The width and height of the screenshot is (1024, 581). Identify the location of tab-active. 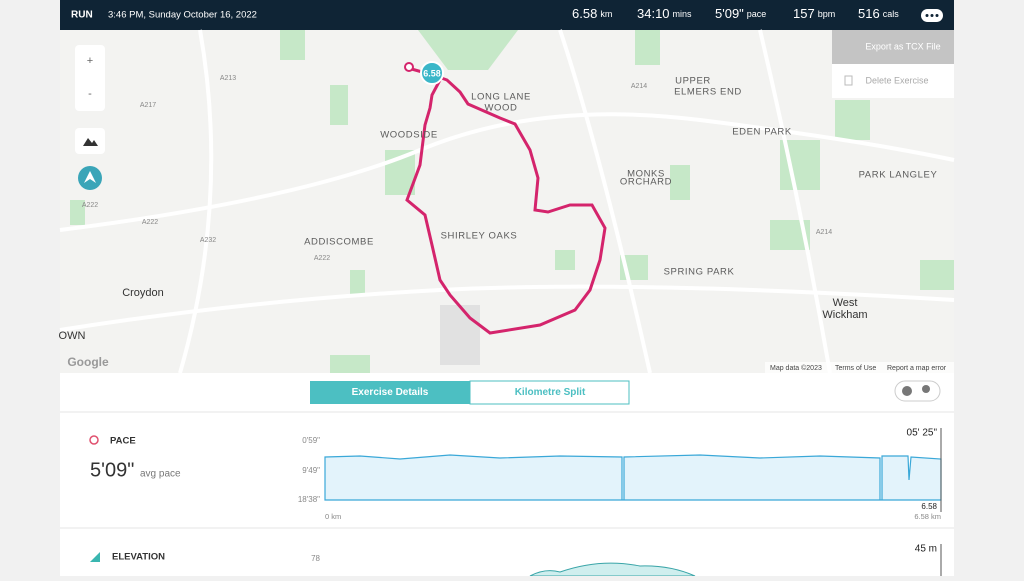
(390, 392).